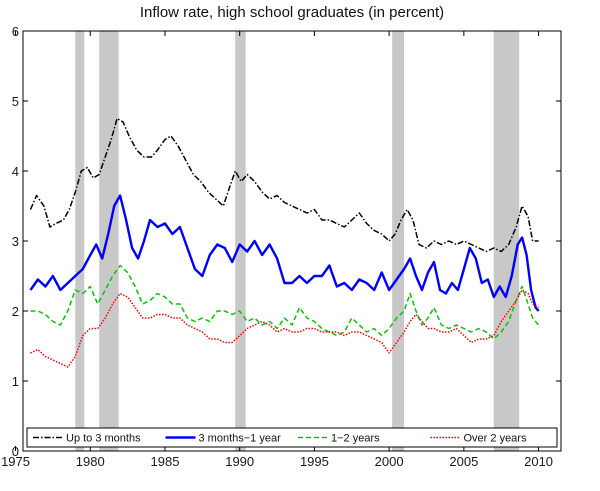  Describe the element at coordinates (15, 31) in the screenshot. I see `y-tick-label-6: 6` at that location.